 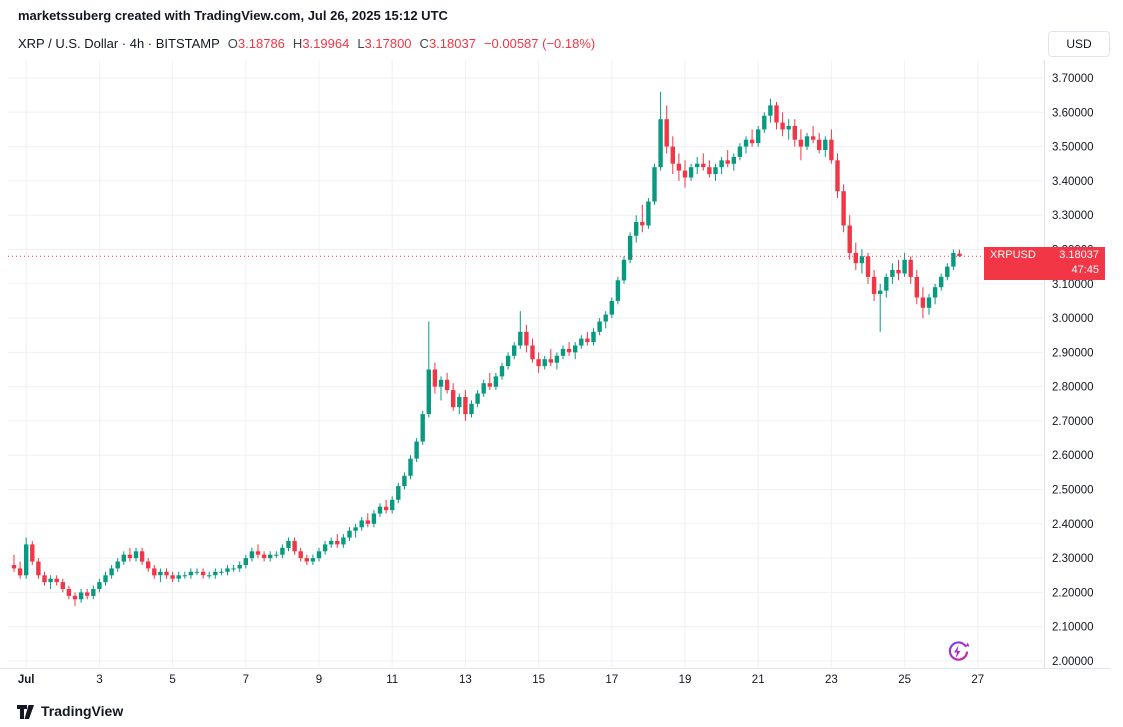 What do you see at coordinates (1044, 263) in the screenshot?
I see `last-price-badge: XRPUSD 3.18037 47:45` at bounding box center [1044, 263].